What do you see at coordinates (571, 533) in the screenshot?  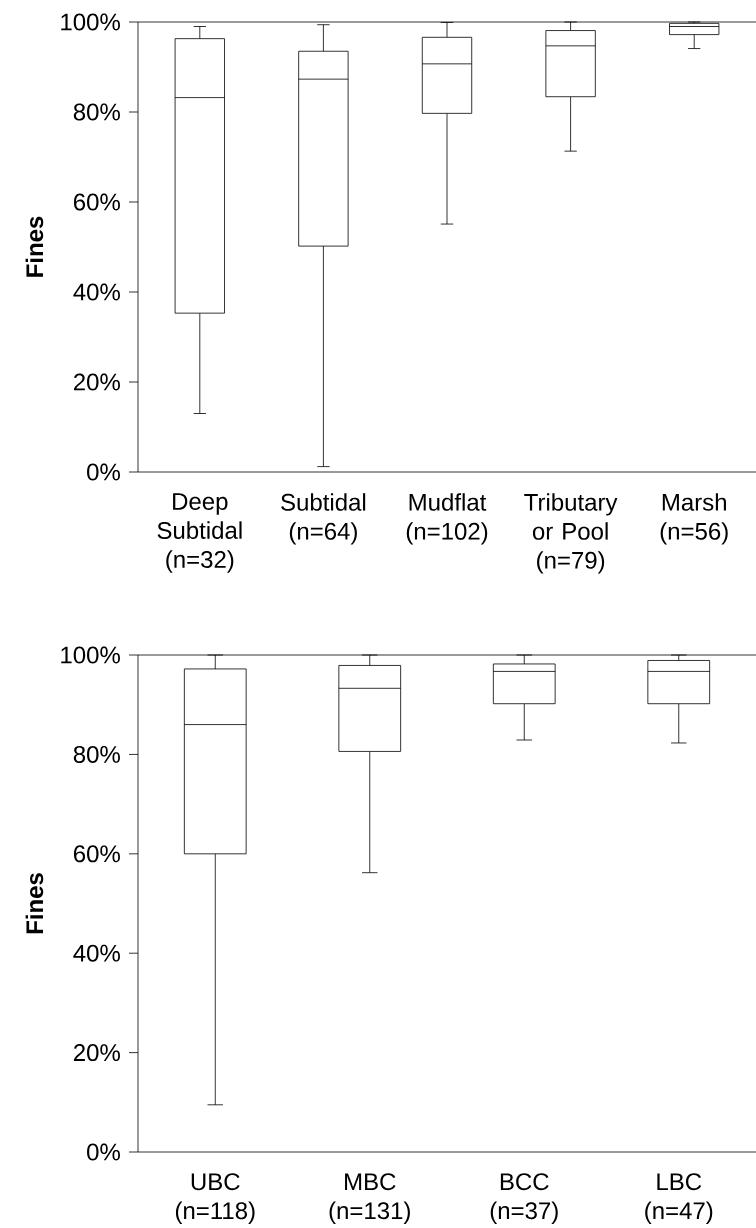 I see `x-tick-label: Tributary or Pool (n=79)` at bounding box center [571, 533].